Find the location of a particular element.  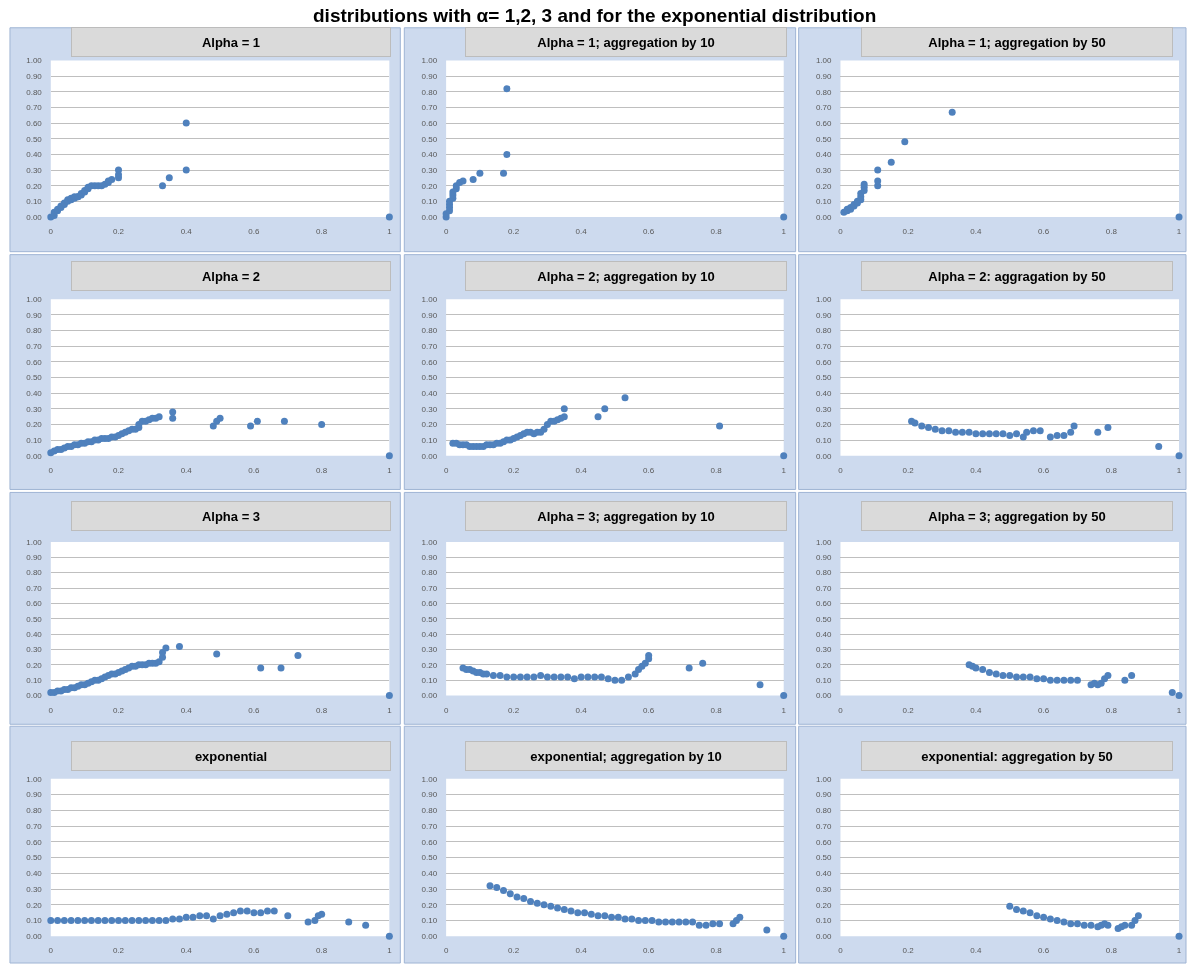

chart-title: exponential: aggregation by 50 is located at coordinates (1017, 756).